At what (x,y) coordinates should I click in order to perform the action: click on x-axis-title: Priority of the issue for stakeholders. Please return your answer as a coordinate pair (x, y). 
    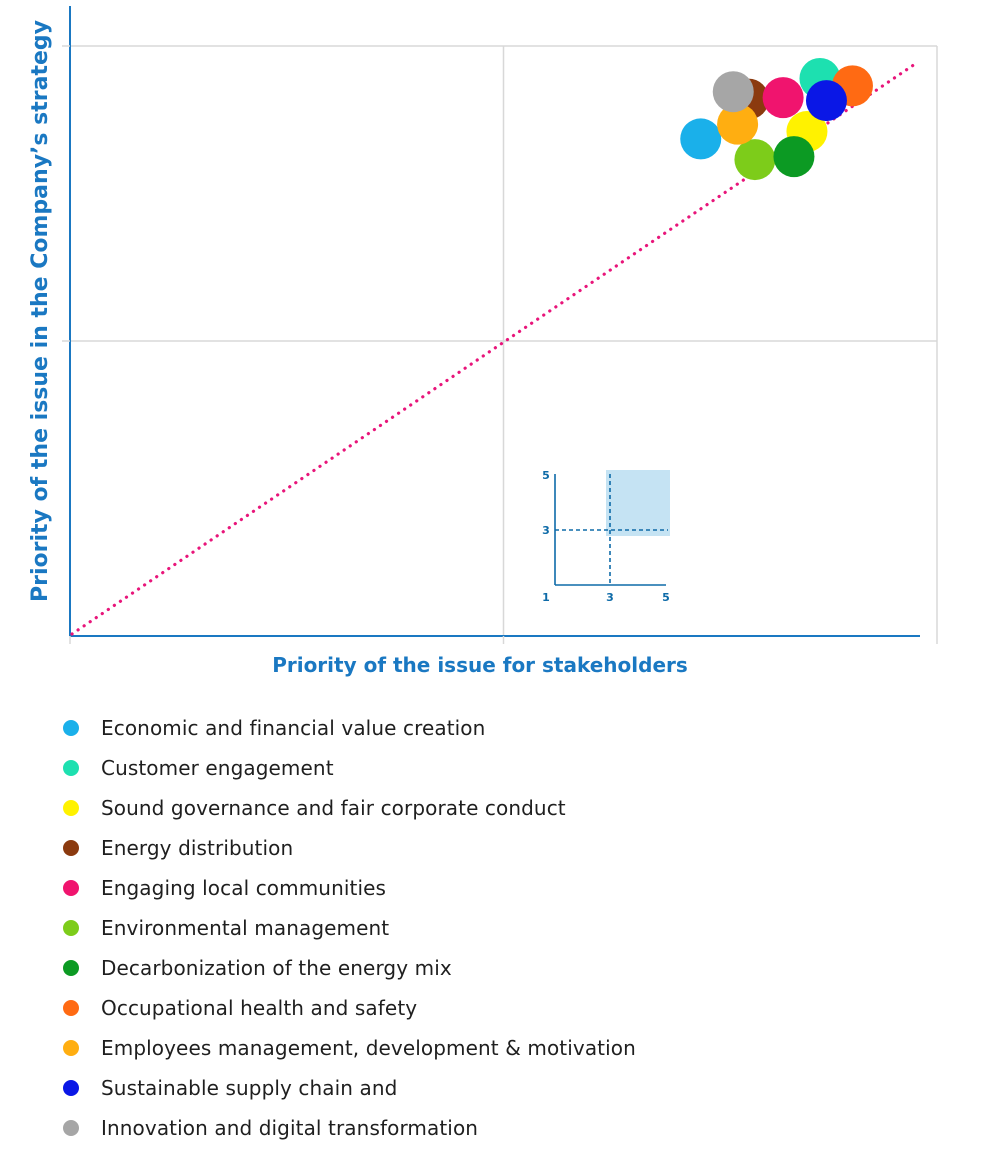
    Looking at the image, I should click on (480, 665).